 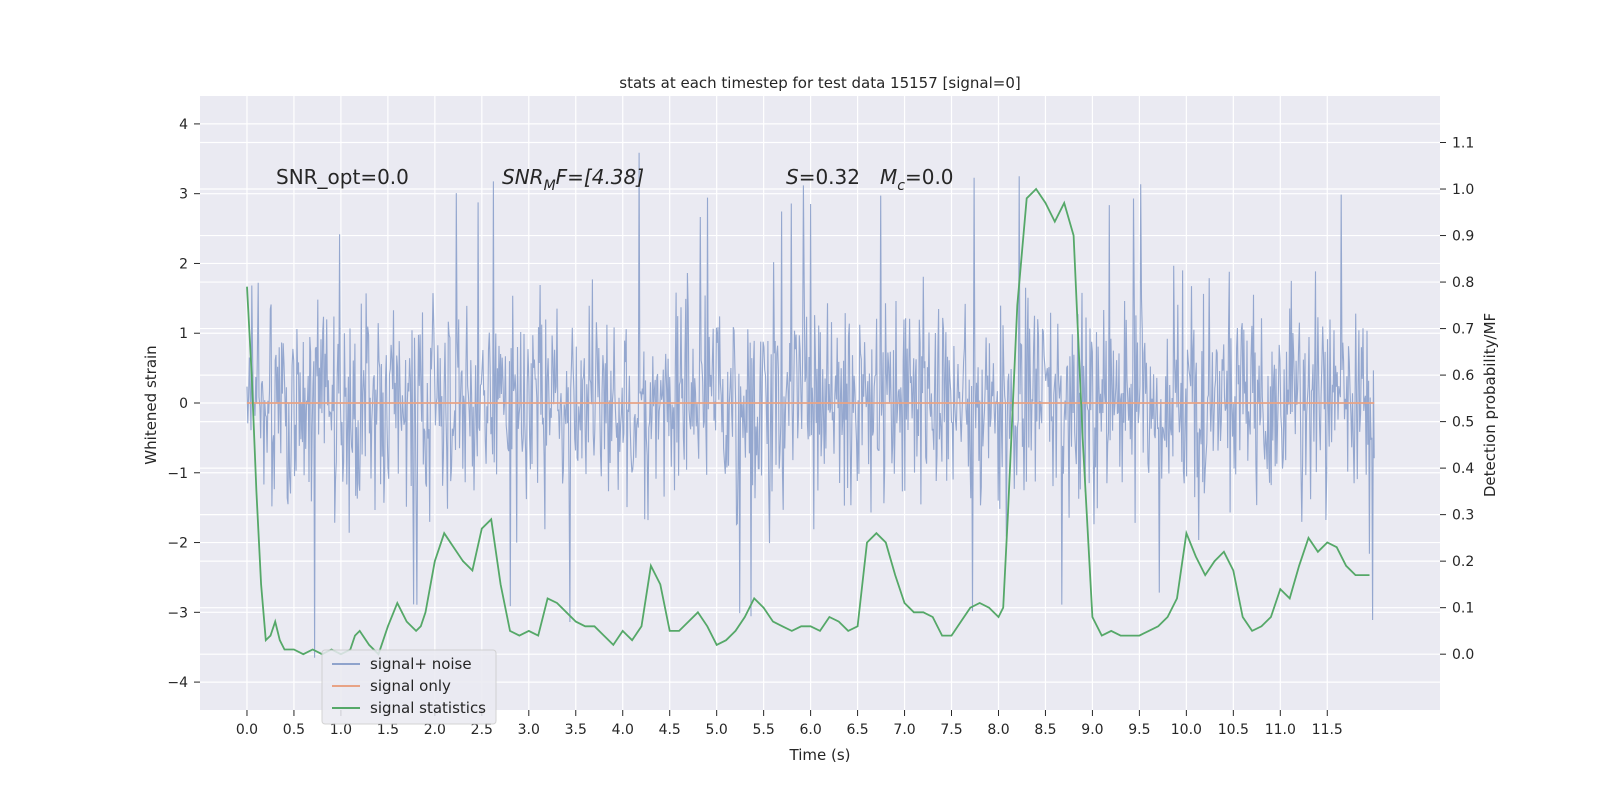 I want to click on x-tick-label: 4.5, so click(x=670, y=730).